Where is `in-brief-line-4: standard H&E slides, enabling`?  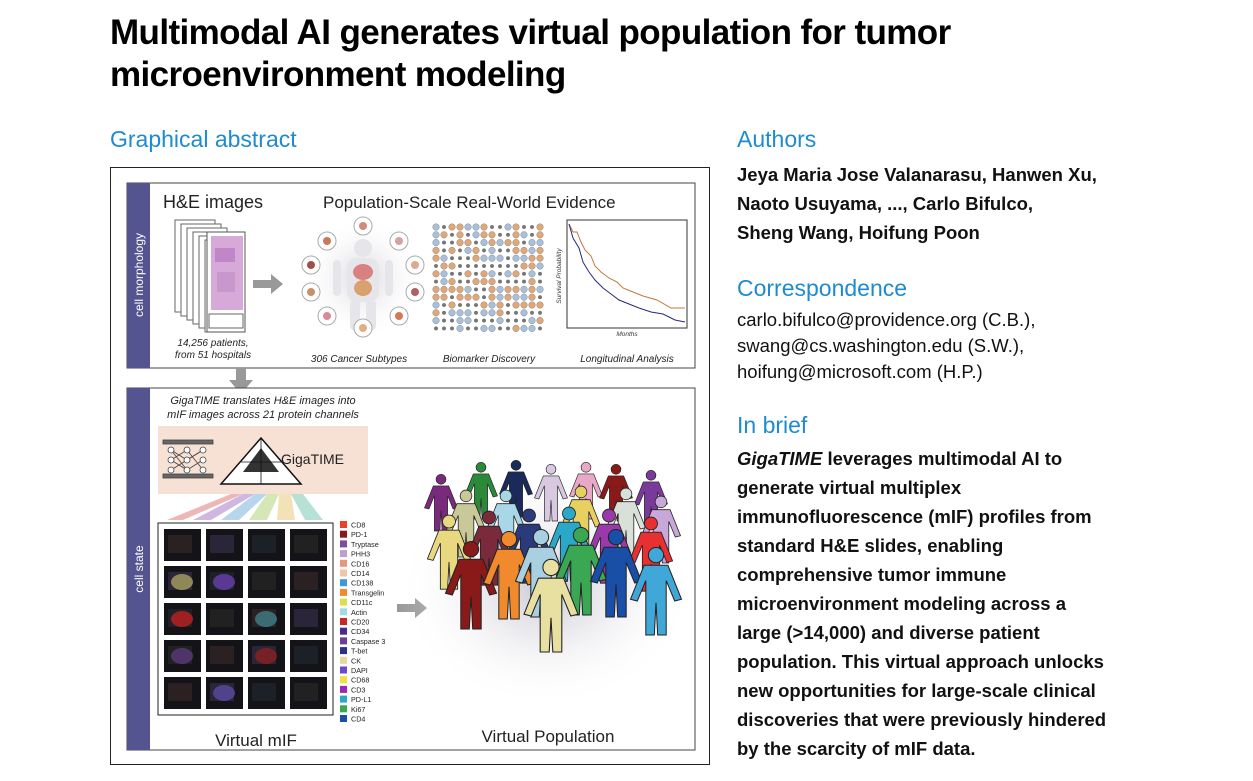 in-brief-line-4: standard H&E slides, enabling is located at coordinates (870, 545).